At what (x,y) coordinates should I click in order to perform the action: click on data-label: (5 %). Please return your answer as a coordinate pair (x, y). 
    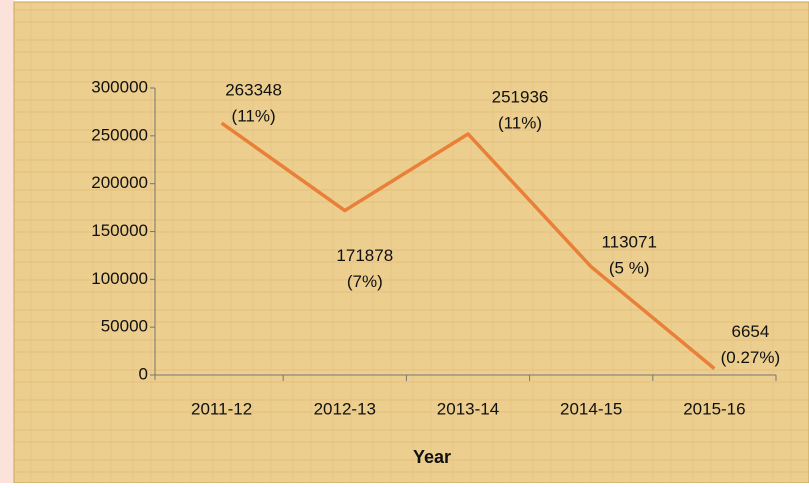
    Looking at the image, I should click on (629, 267).